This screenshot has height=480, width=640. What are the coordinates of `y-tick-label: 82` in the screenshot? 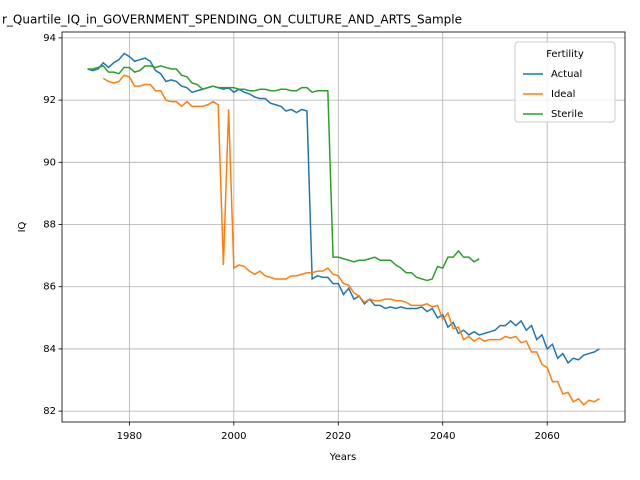 It's located at (49, 411).